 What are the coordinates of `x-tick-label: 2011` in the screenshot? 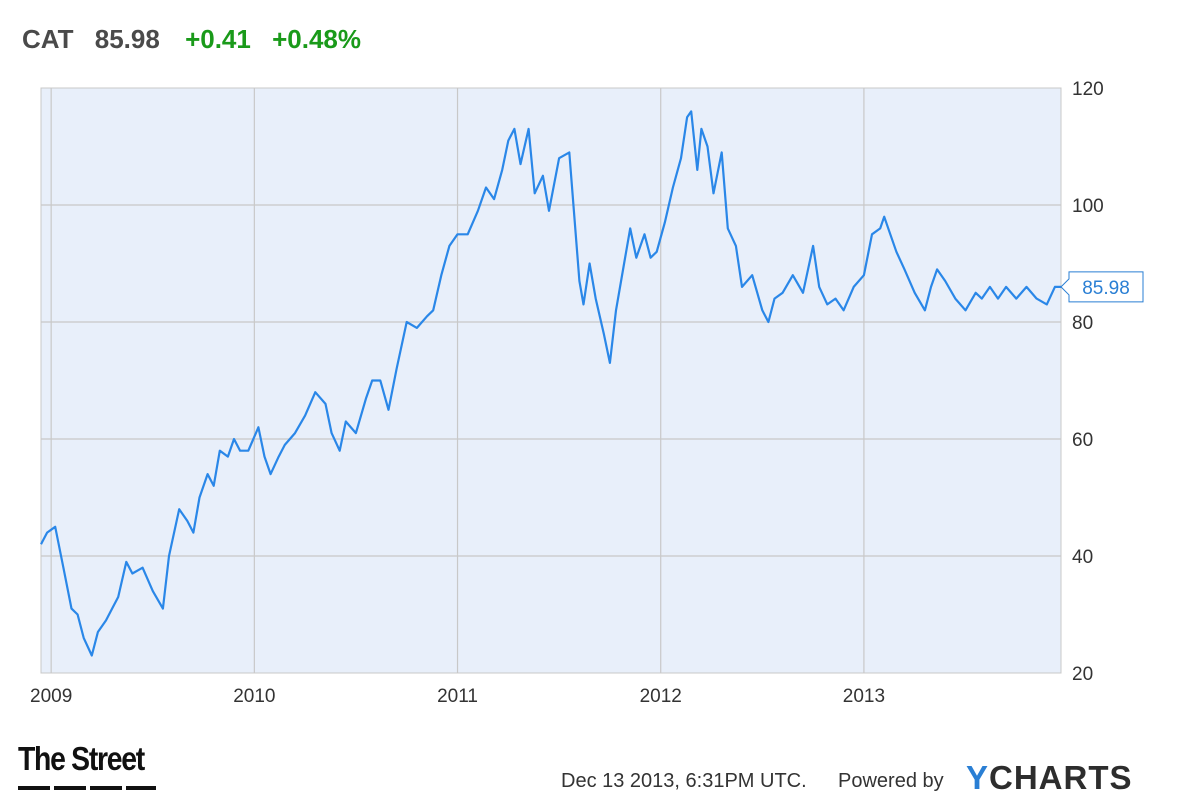 It's located at (457, 696).